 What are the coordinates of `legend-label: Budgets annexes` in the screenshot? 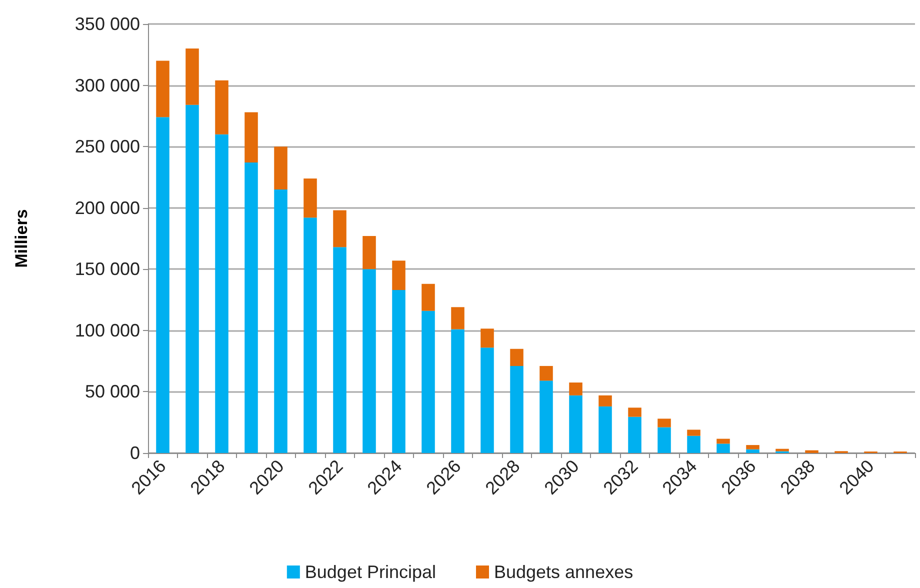 It's located at (564, 572).